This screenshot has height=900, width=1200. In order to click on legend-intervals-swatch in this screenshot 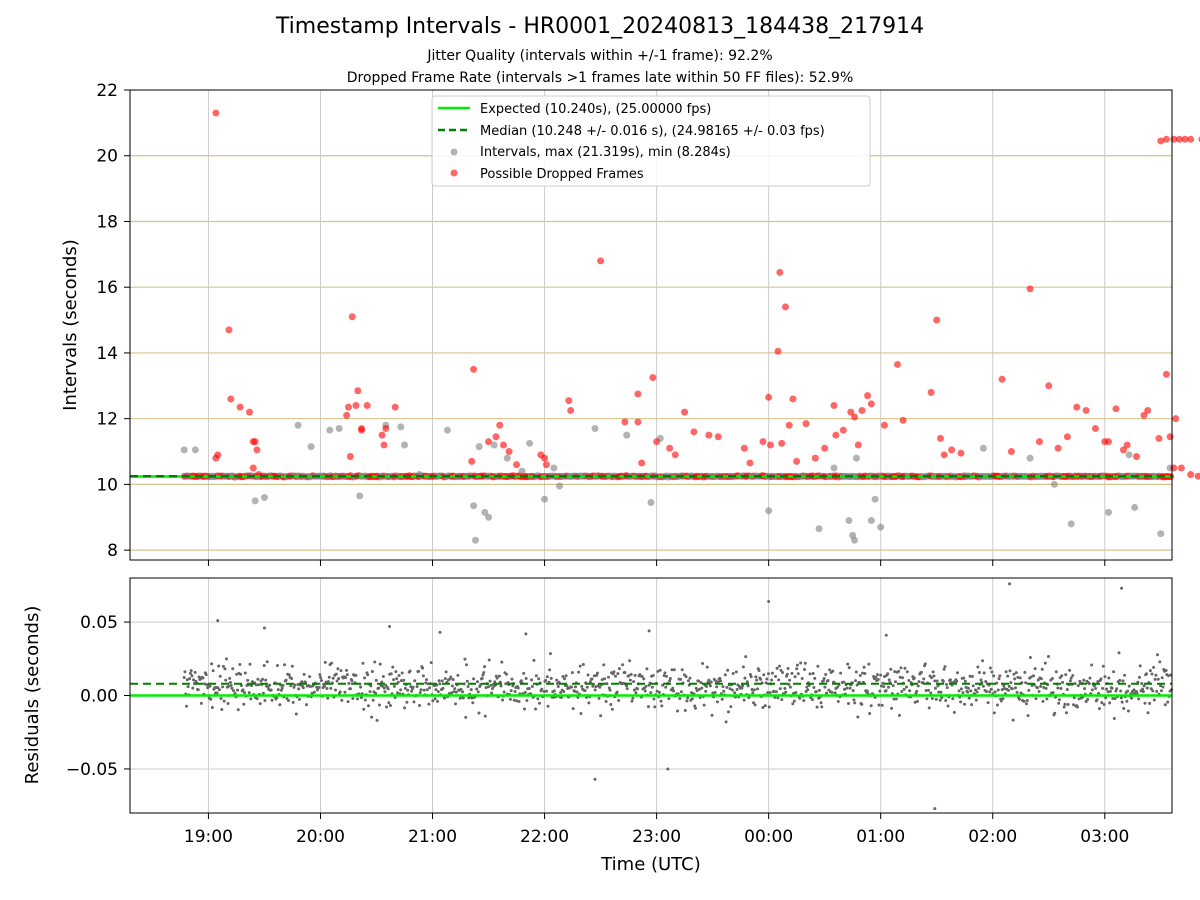, I will do `click(454, 152)`.